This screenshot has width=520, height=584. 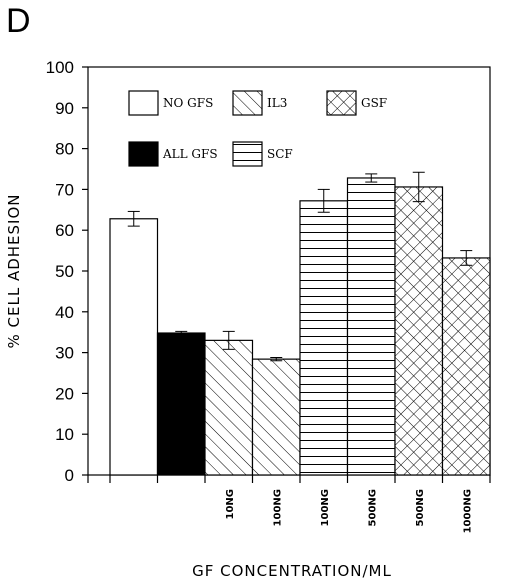 I want to click on legend: NO GFS IL3 GSF ALL GFS SCF, so click(x=257, y=128).